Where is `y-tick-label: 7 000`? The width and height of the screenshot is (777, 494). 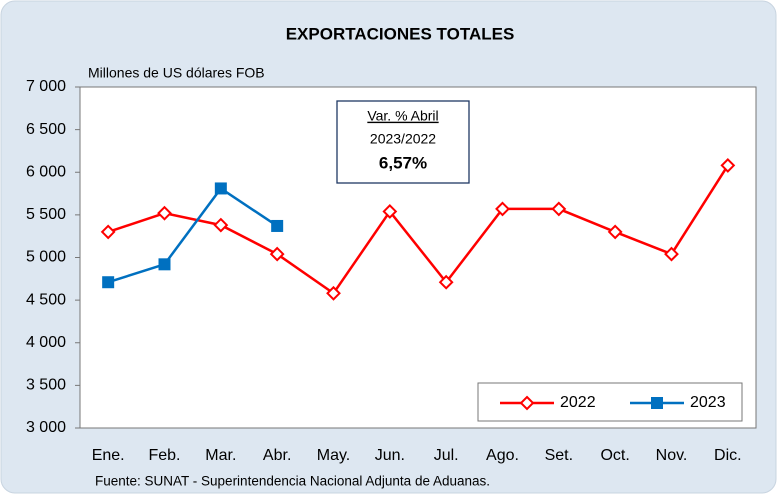
y-tick-label: 7 000 is located at coordinates (46, 86).